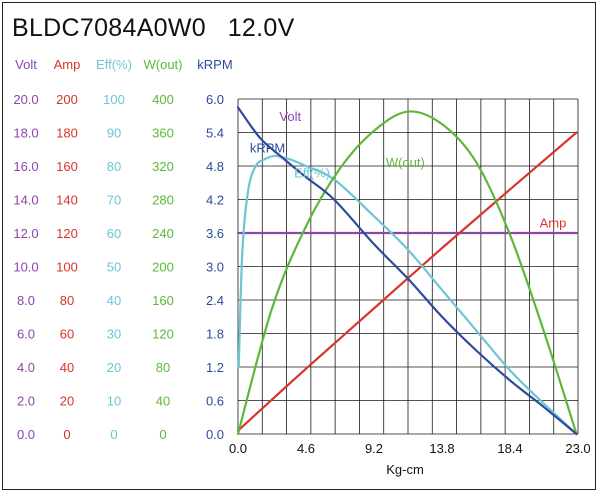 The width and height of the screenshot is (600, 494). I want to click on axis-header-0: Volt, so click(26, 64).